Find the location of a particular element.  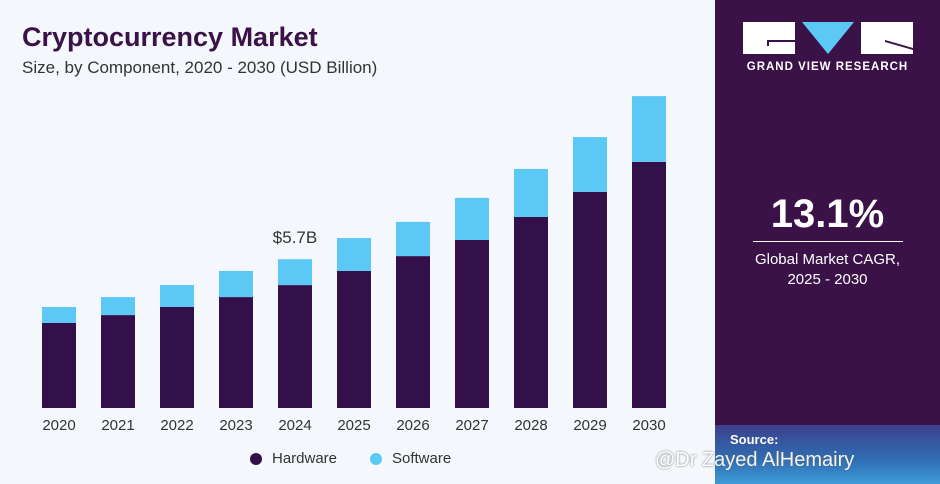

bar-hardware-2025 is located at coordinates (354, 339).